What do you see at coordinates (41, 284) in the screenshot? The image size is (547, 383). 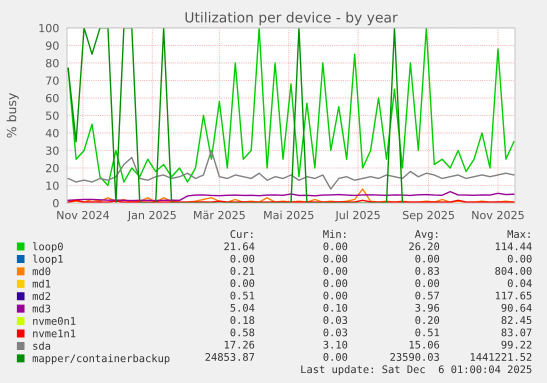 I see `legend-label: md1` at bounding box center [41, 284].